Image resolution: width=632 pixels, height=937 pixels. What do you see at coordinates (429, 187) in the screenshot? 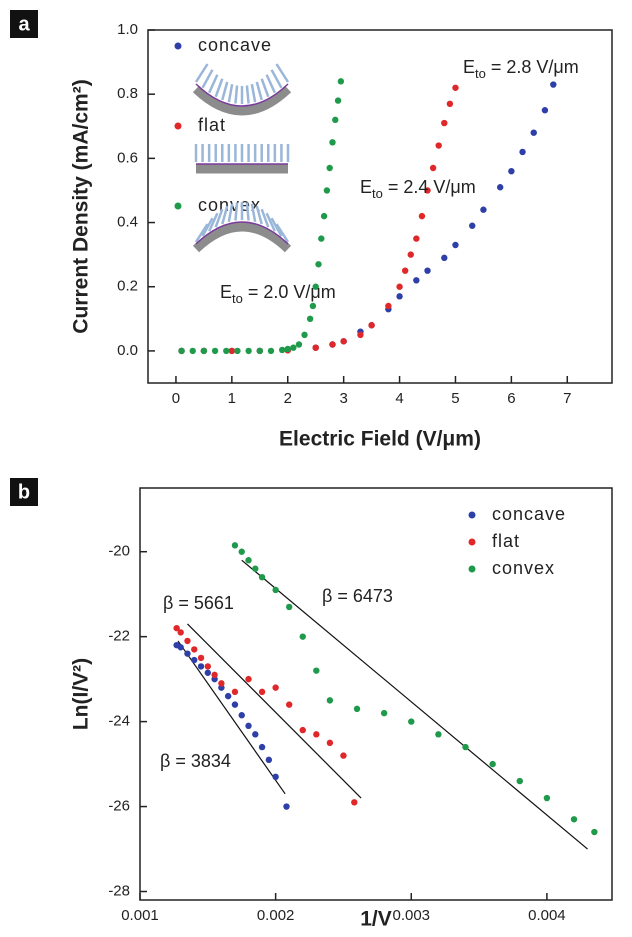
I see `annotation-text: = 2.4 V/μm` at bounding box center [429, 187].